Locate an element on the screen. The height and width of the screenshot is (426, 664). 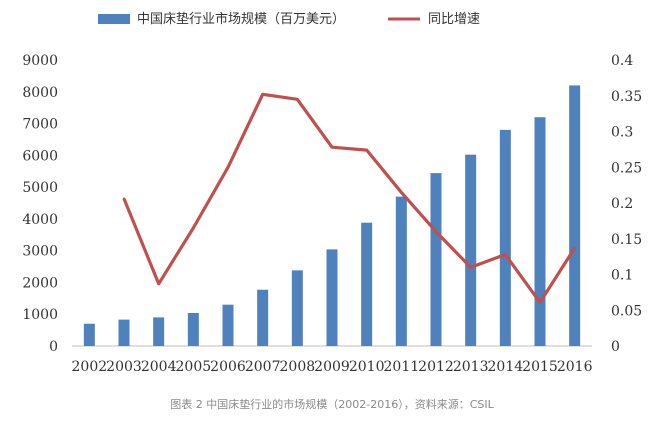
left-tick-label: 3000 is located at coordinates (40, 252).